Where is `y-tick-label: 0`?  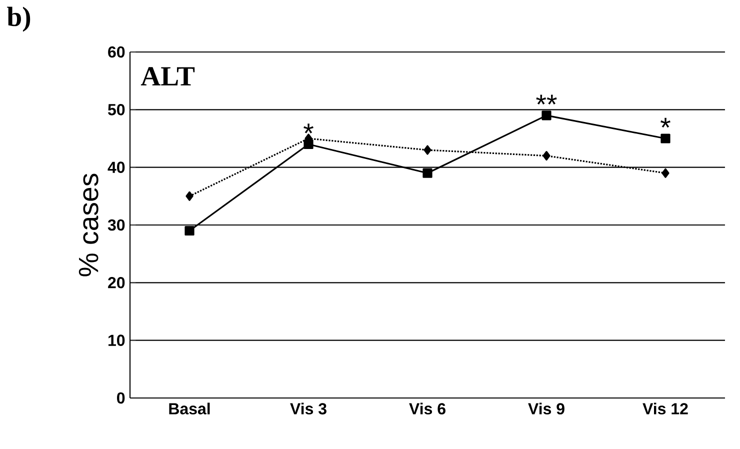 y-tick-label: 0 is located at coordinates (121, 398).